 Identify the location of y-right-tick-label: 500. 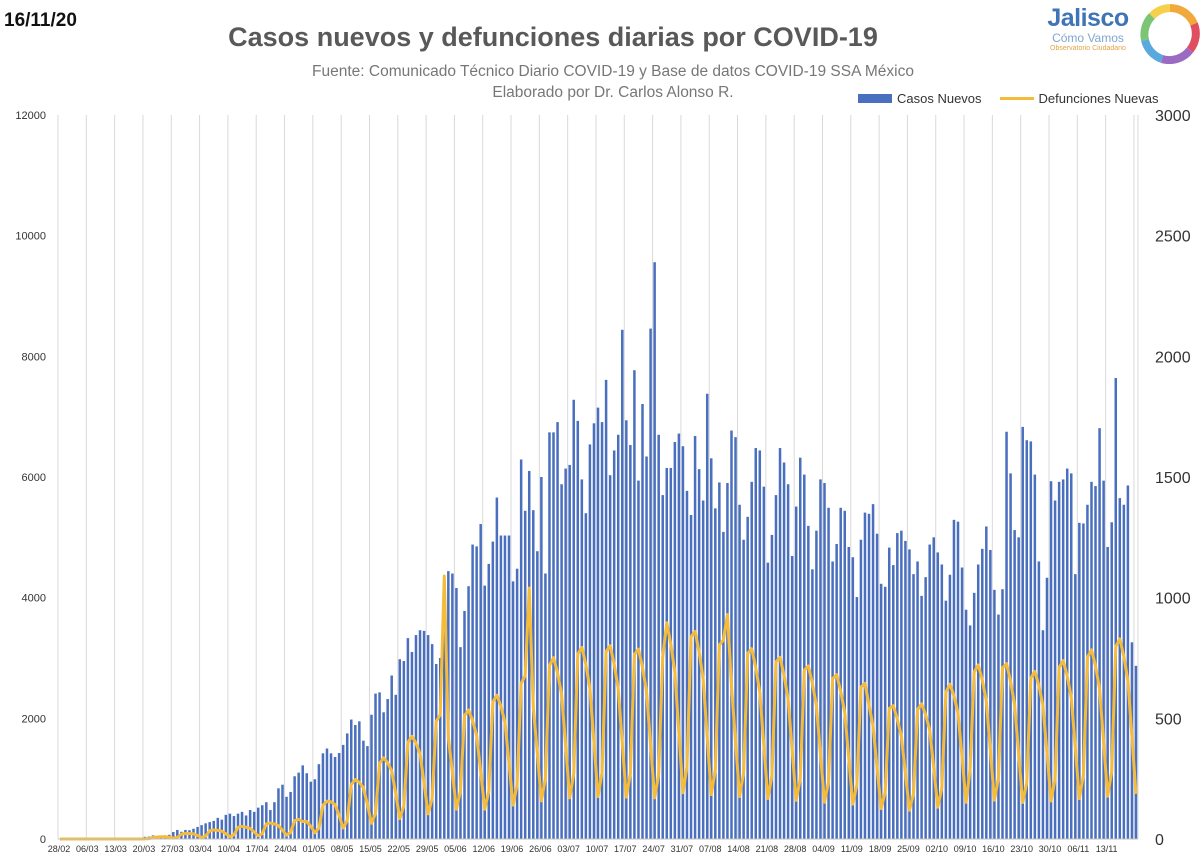
(1168, 719).